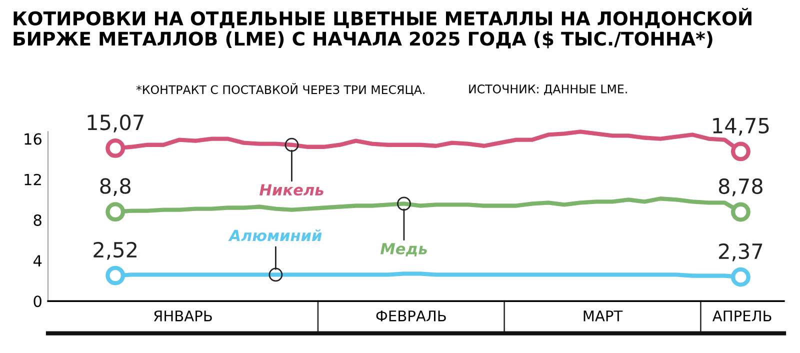 This screenshot has height=353, width=800. I want to click on legend-label: Медь, so click(403, 249).